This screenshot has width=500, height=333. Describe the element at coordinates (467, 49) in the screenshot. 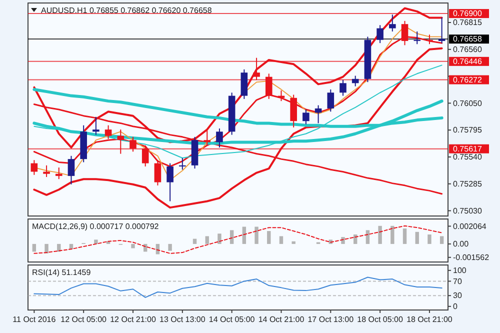

I see `y-tick-label: 0.76560` at that location.